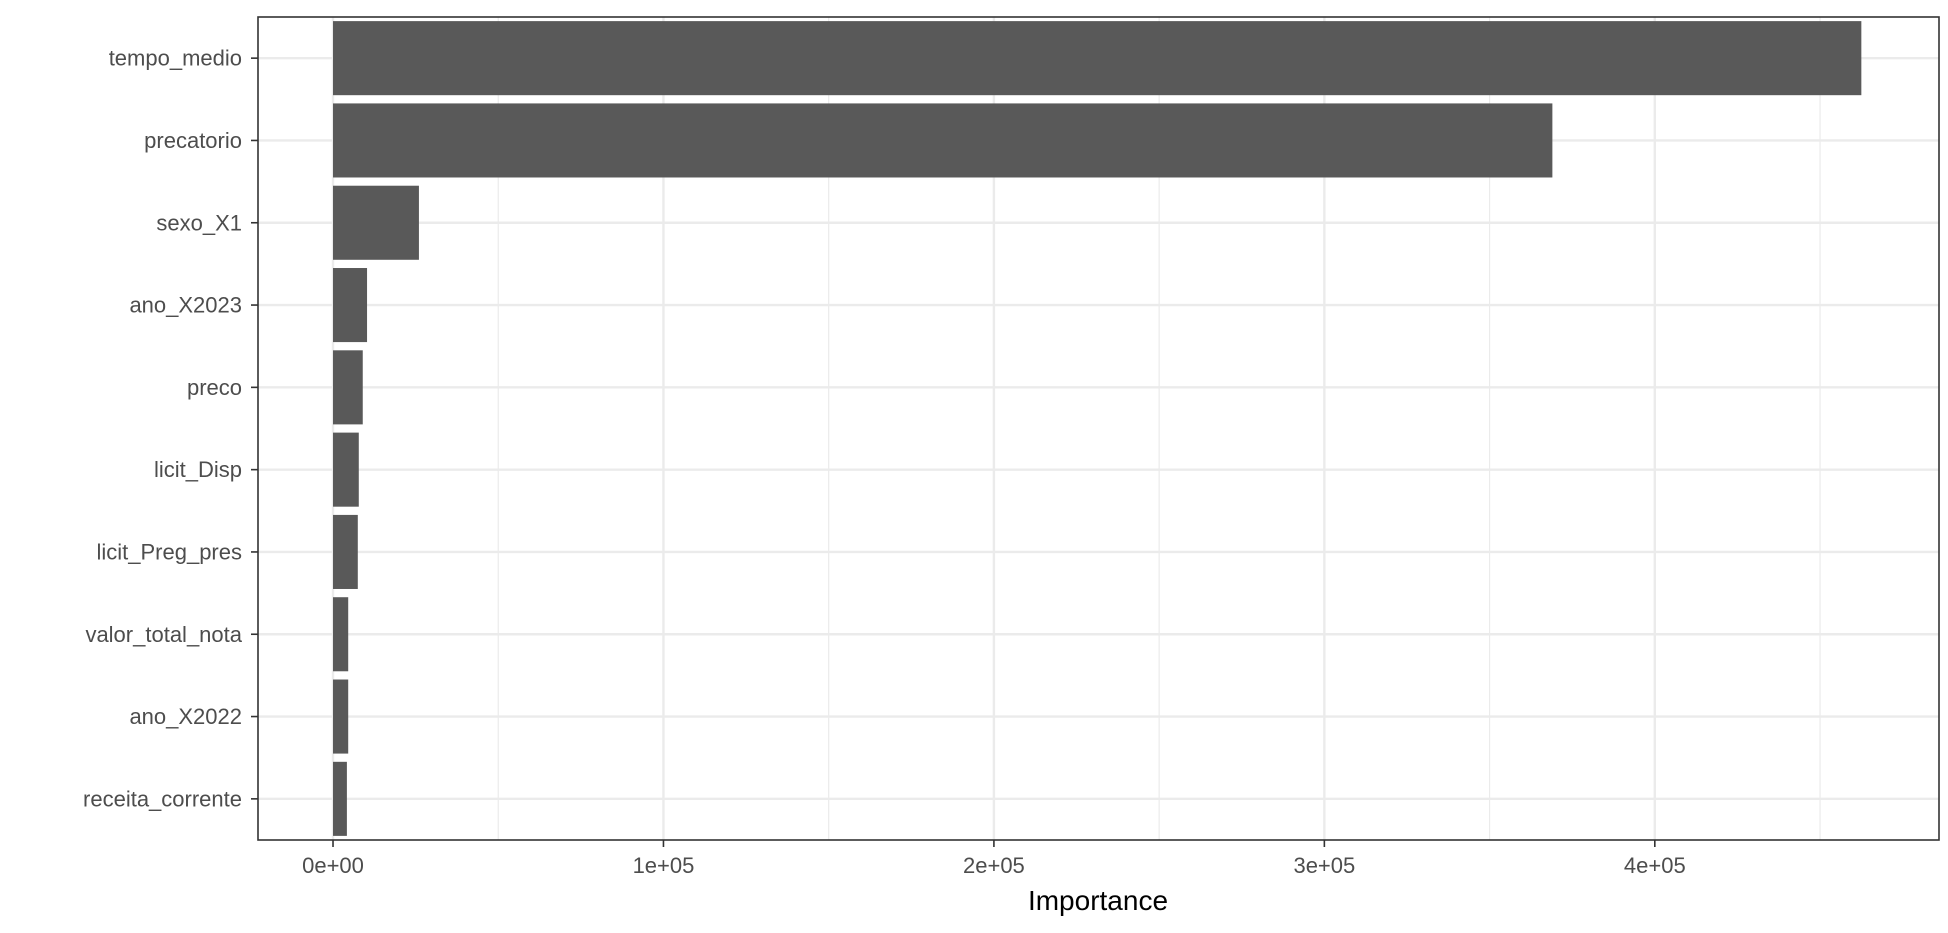 This screenshot has width=1948, height=933. Describe the element at coordinates (348, 387) in the screenshot. I see `bar-preco` at that location.